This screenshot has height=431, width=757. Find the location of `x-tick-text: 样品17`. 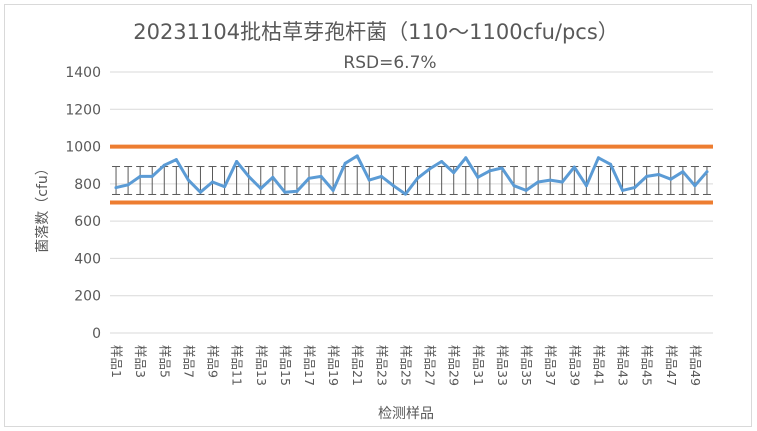

x-tick-text: 样品17 is located at coordinates (309, 365).